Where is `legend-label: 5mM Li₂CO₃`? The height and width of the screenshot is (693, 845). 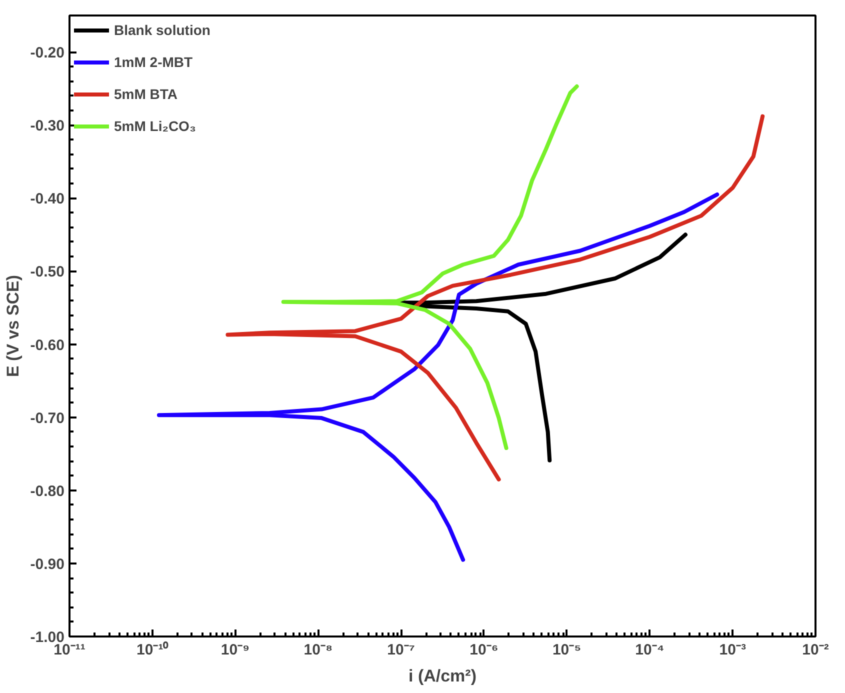
legend-label: 5mM Li₂CO₃ is located at coordinates (155, 126).